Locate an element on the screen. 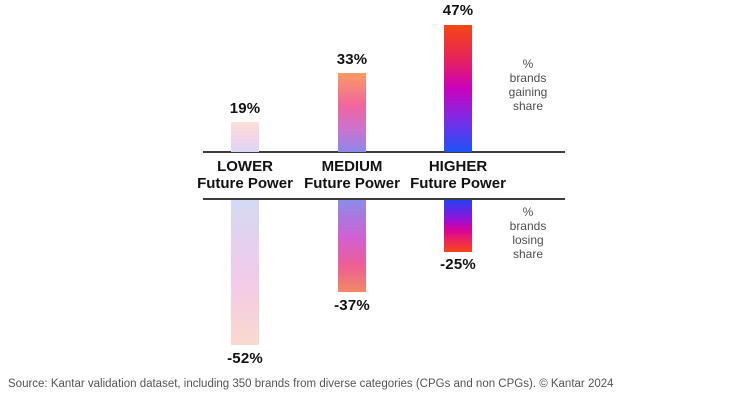 The width and height of the screenshot is (750, 400). category-label-medium: MEDIUM Future Power is located at coordinates (352, 175).